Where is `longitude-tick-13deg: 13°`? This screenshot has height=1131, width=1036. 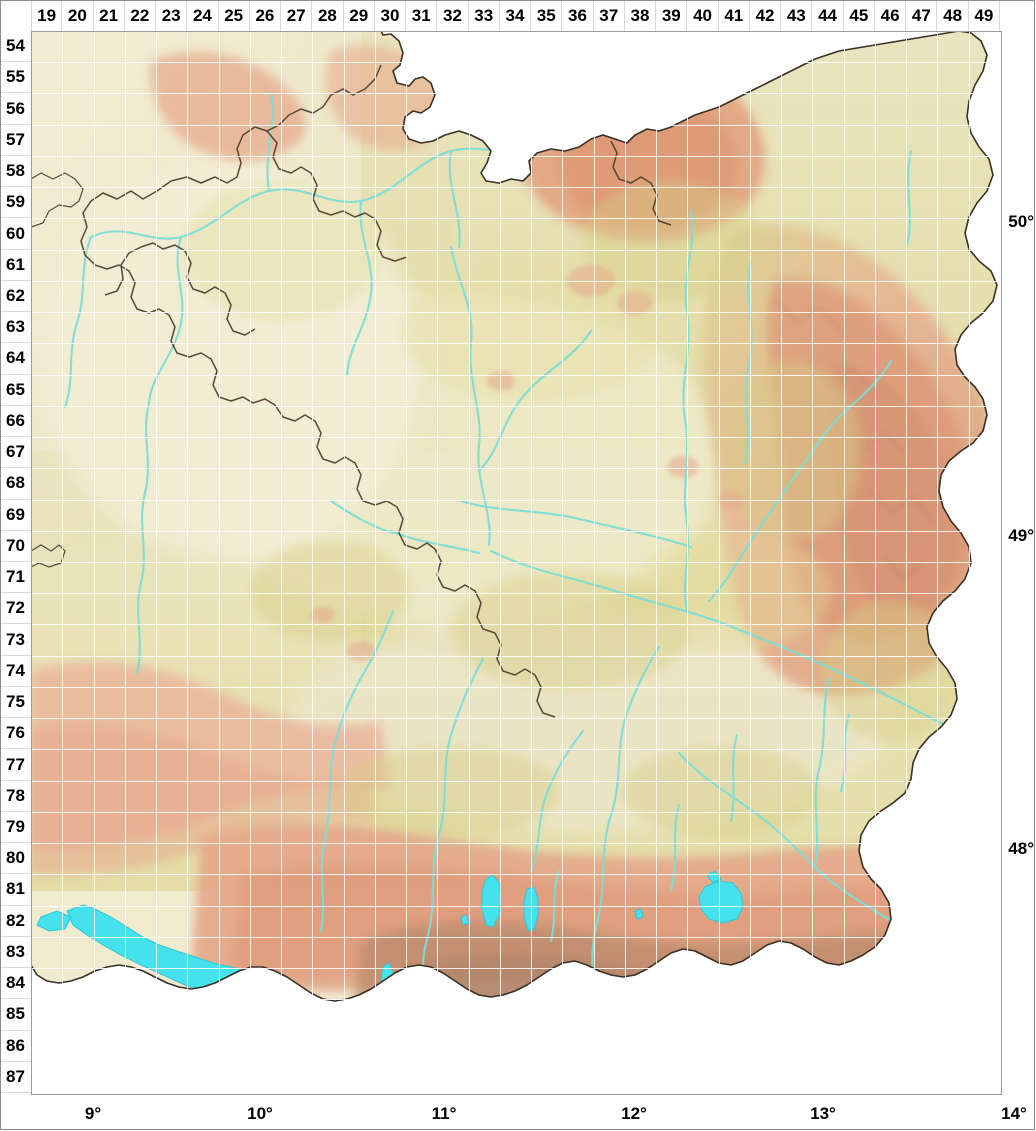 longitude-tick-13deg: 13° is located at coordinates (823, 1113).